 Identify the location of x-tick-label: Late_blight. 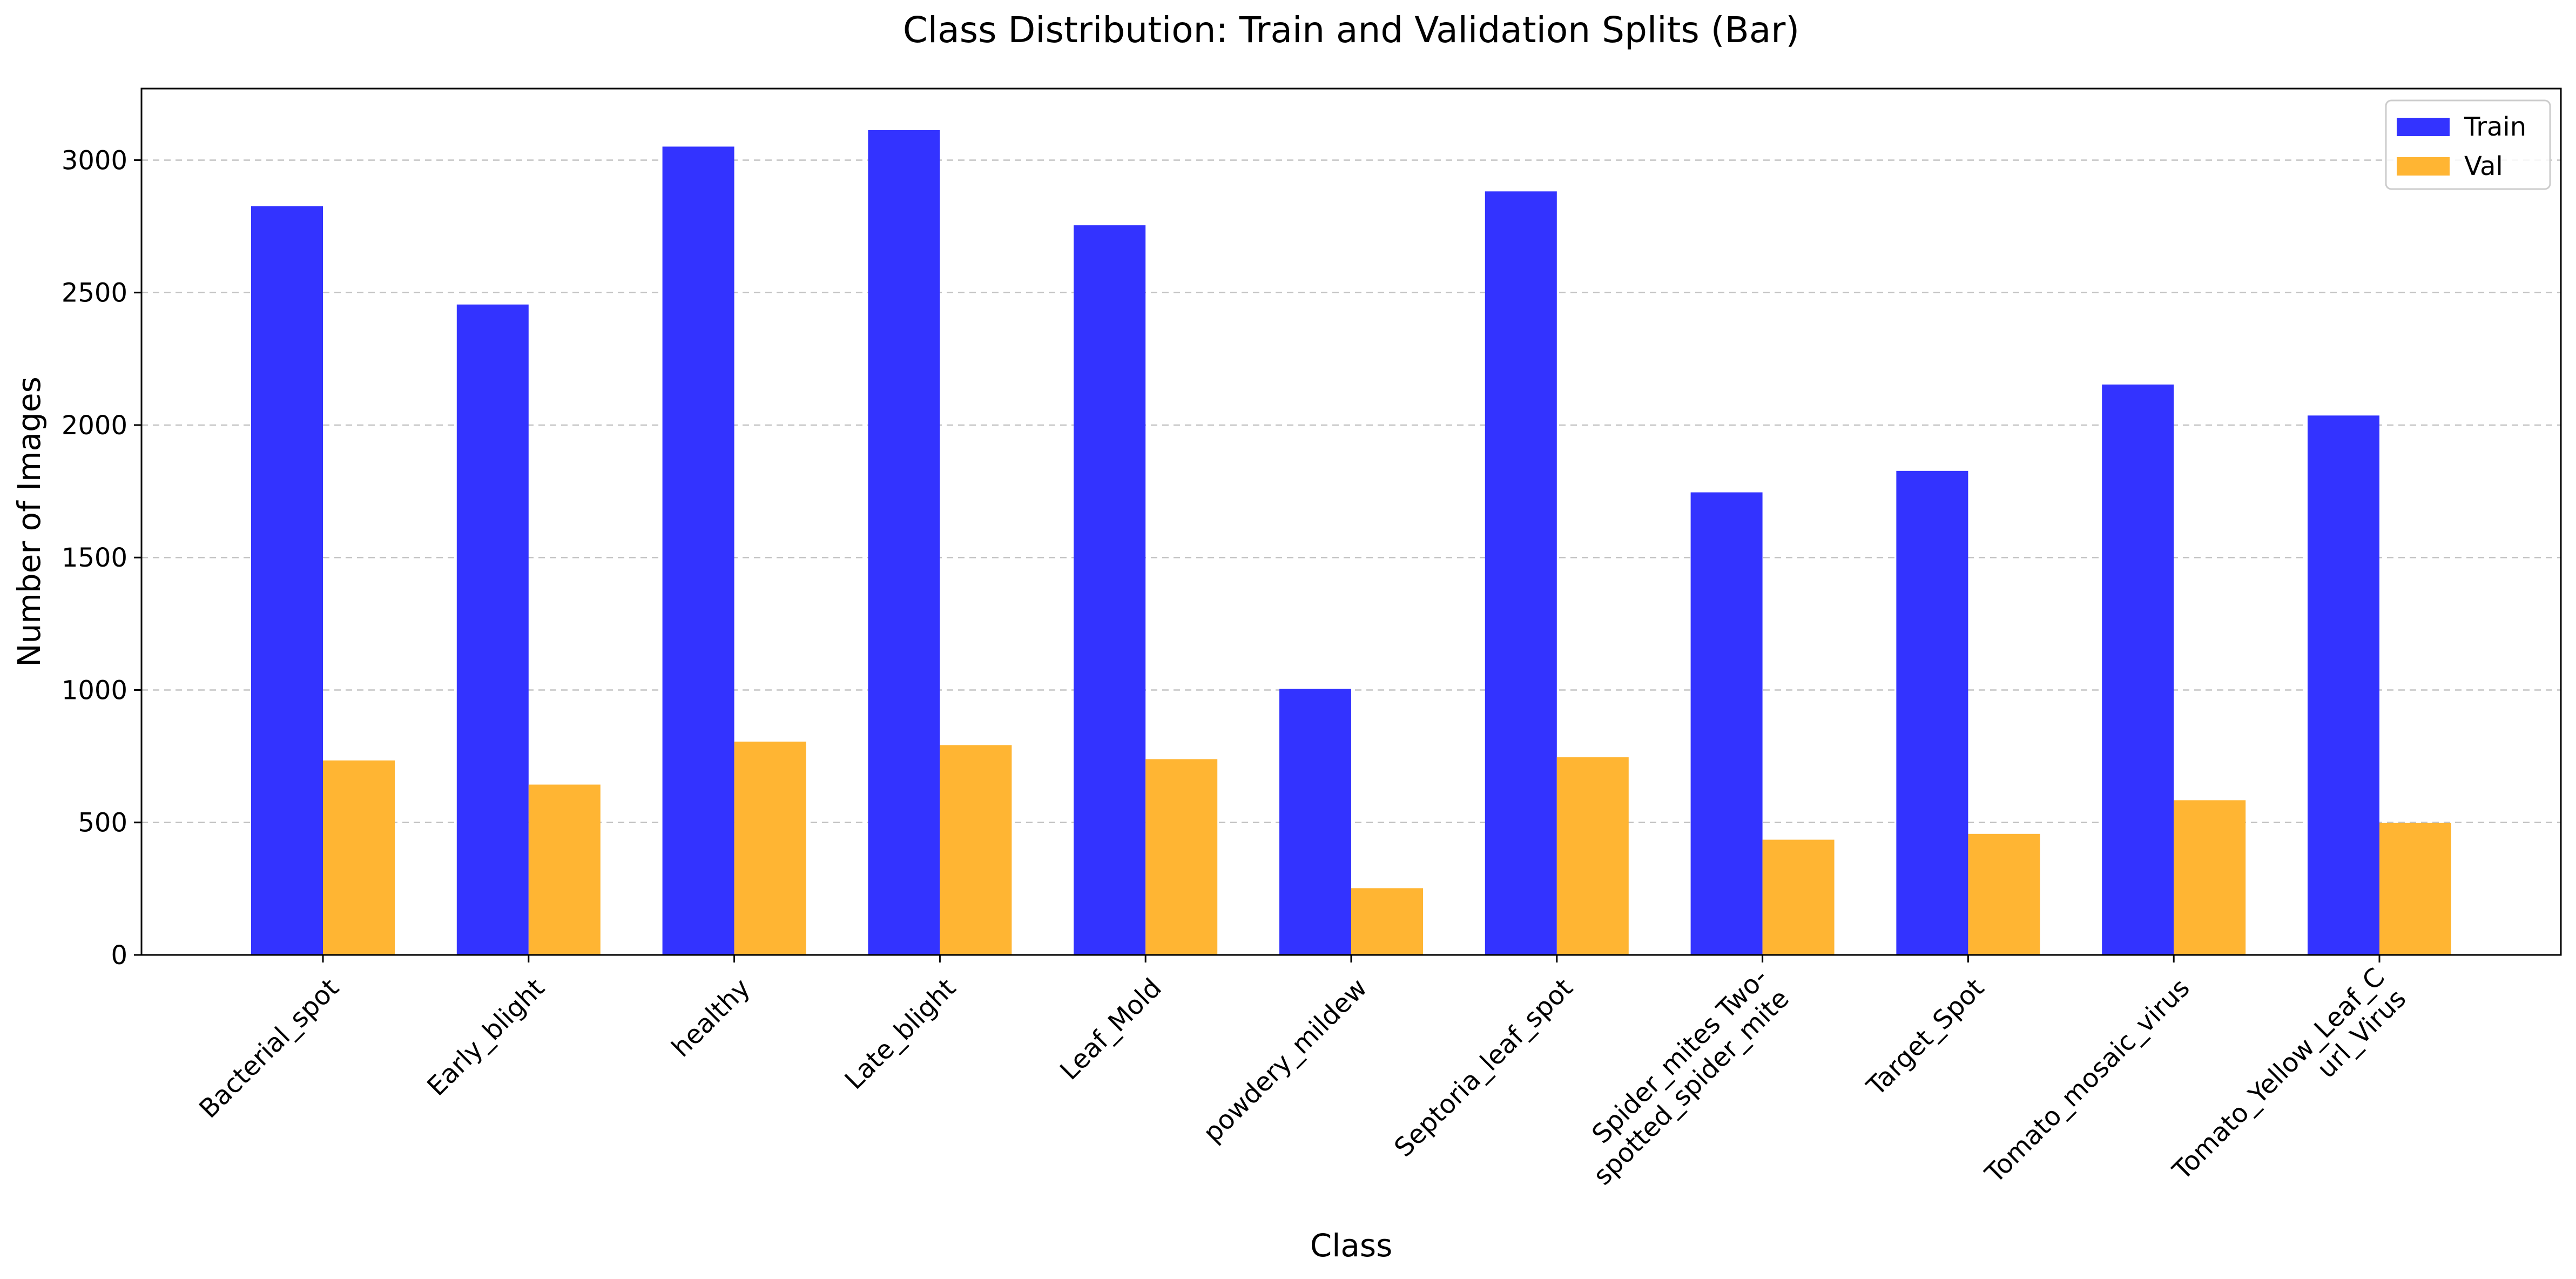
(900, 1034).